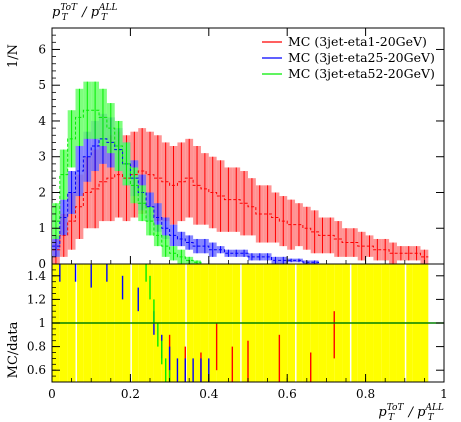  What do you see at coordinates (208, 394) in the screenshot?
I see `ratio-x-tick-label: 0.4` at bounding box center [208, 394].